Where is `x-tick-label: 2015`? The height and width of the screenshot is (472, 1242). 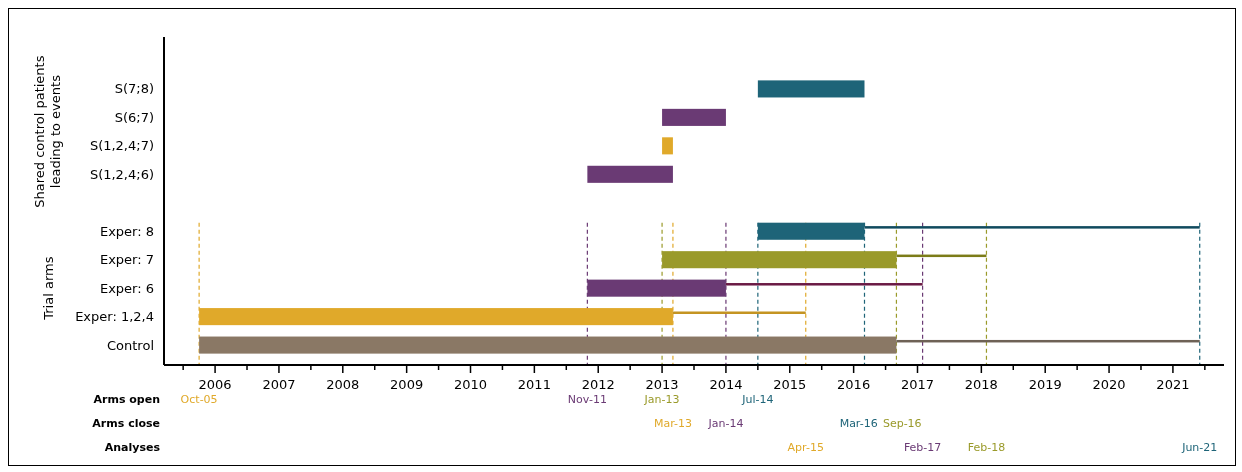
x-tick-label: 2015 is located at coordinates (790, 384).